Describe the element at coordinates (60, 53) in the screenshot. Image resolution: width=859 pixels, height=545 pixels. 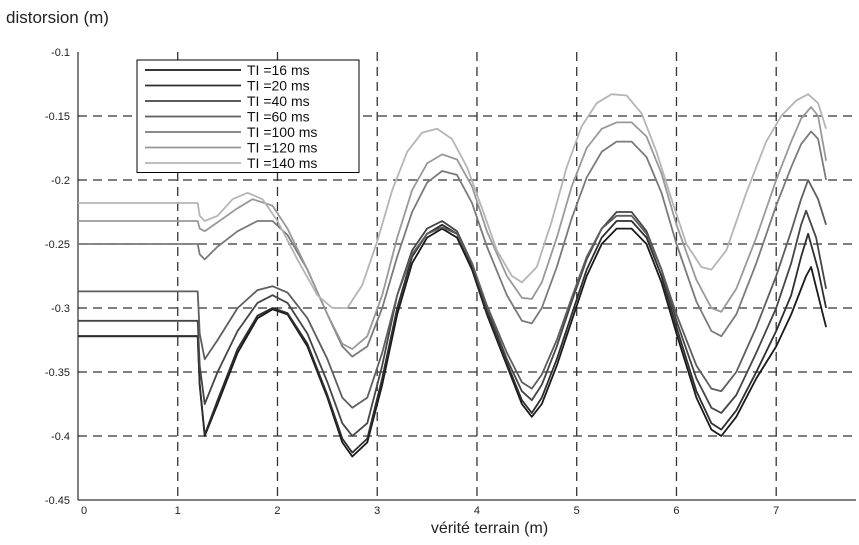
I see `y-tick-label: -0.1` at that location.